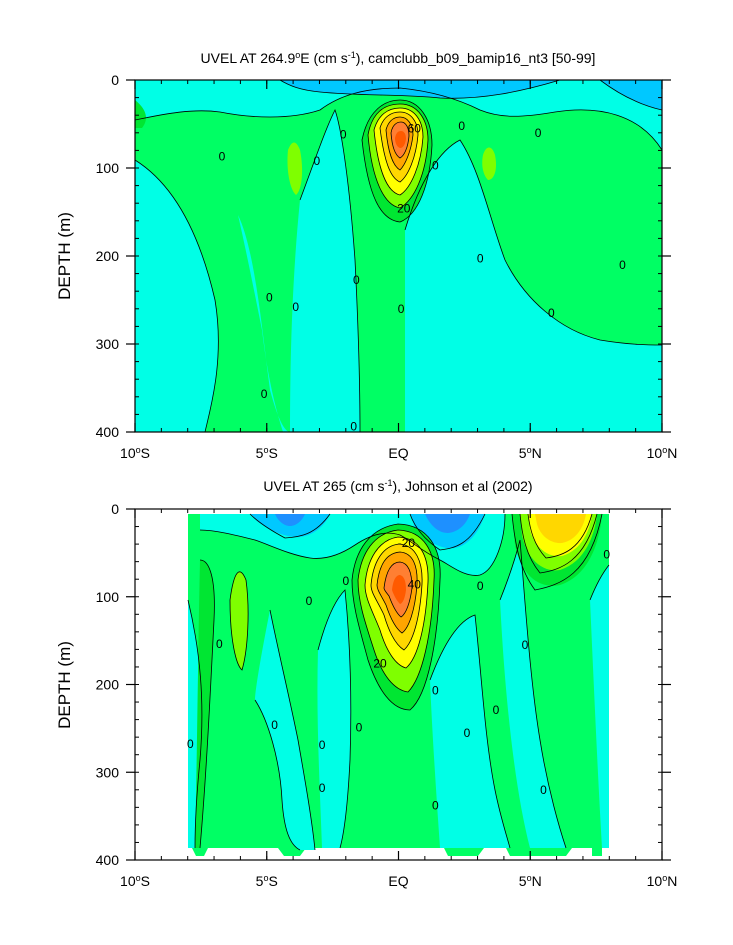  What do you see at coordinates (533, 286) in the screenshot?
I see `field-negative-region-east` at bounding box center [533, 286].